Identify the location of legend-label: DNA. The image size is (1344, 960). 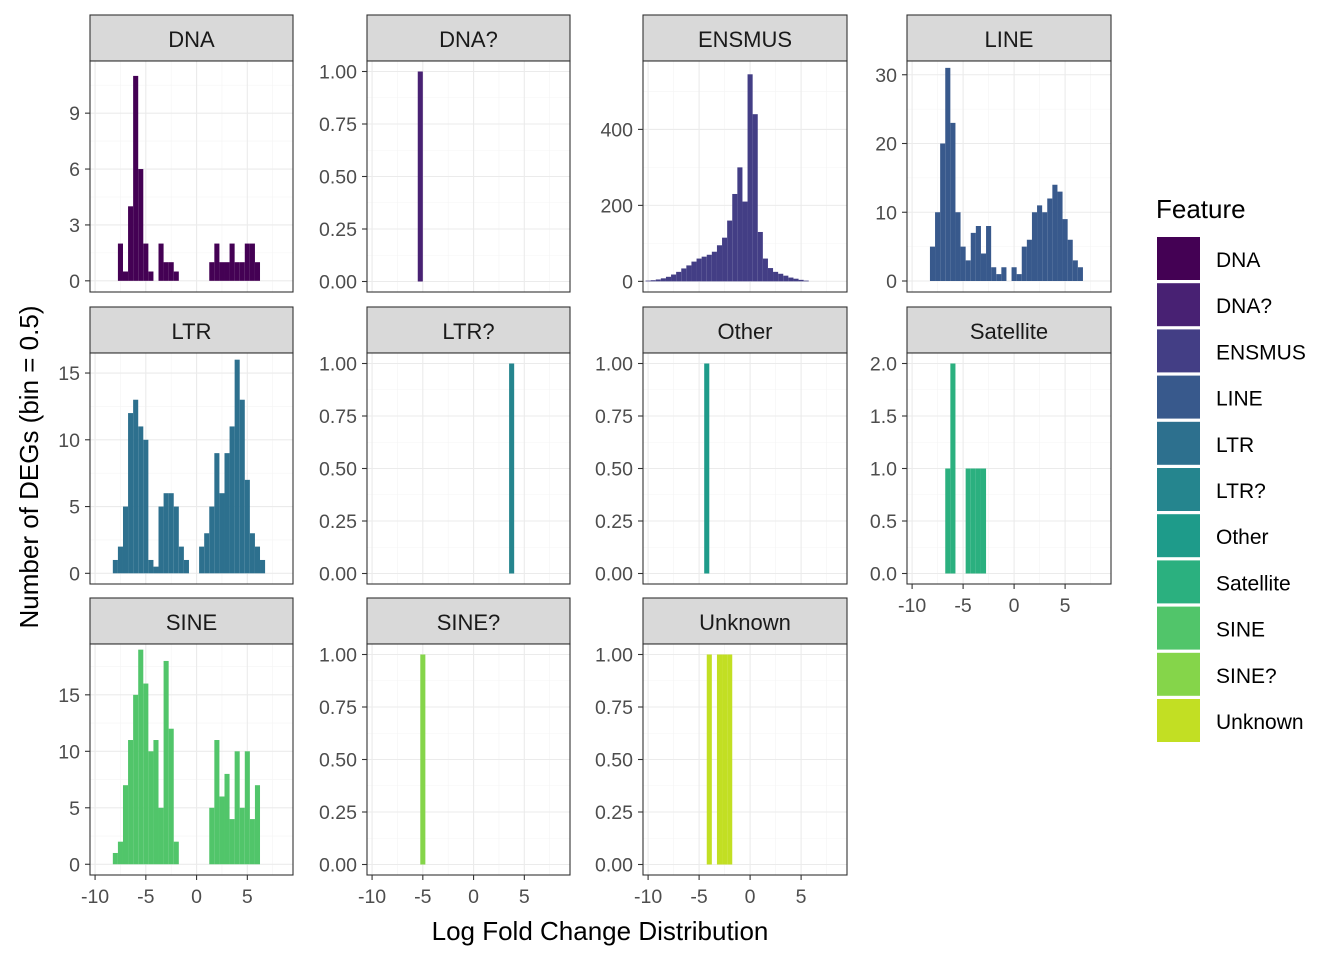
(1238, 260).